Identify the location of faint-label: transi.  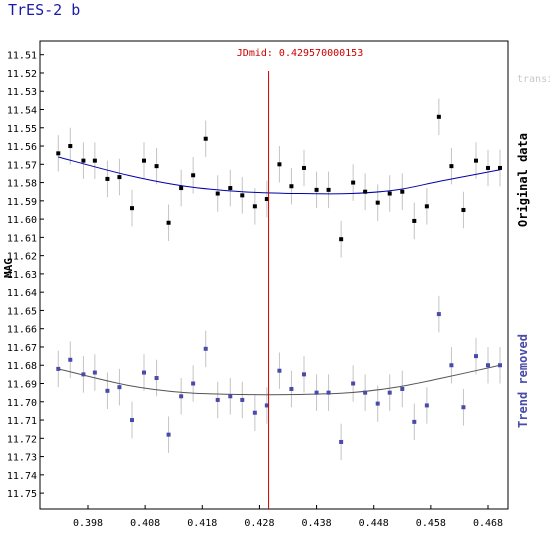
(533, 79).